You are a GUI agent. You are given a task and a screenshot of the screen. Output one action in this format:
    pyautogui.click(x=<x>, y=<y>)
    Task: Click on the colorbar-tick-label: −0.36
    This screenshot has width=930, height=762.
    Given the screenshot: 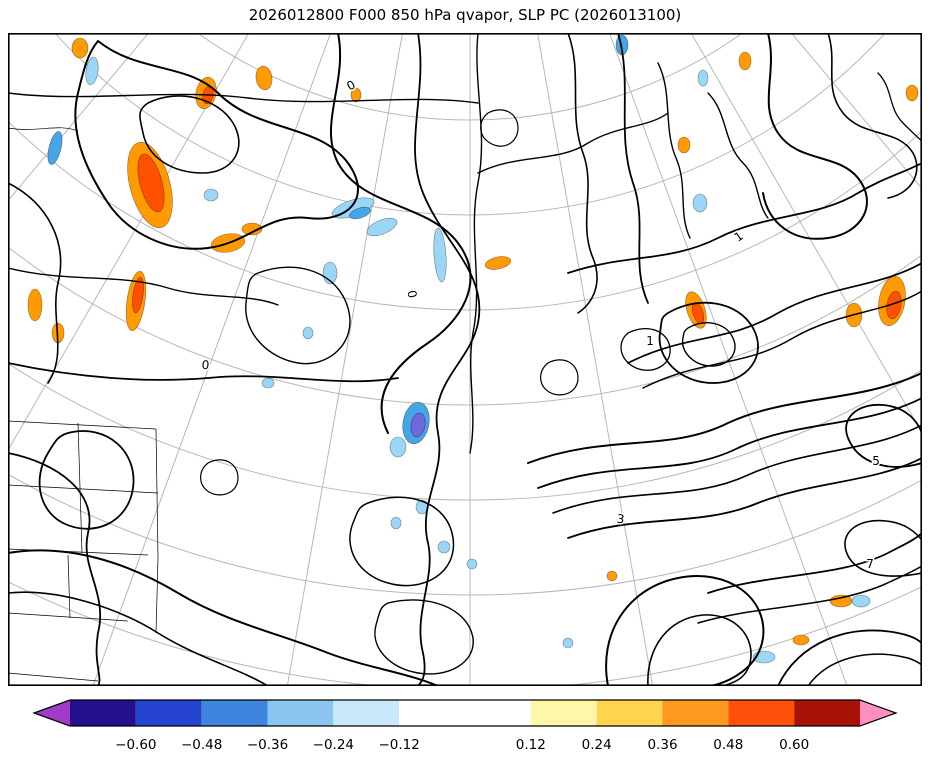 What is the action you would take?
    pyautogui.click(x=267, y=745)
    